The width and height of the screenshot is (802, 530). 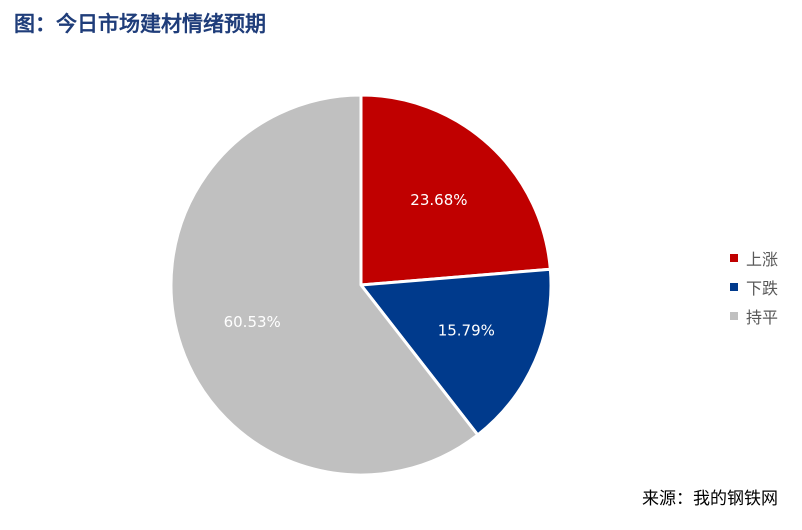 What do you see at coordinates (438, 200) in the screenshot?
I see `data-label-rise: 23.68%` at bounding box center [438, 200].